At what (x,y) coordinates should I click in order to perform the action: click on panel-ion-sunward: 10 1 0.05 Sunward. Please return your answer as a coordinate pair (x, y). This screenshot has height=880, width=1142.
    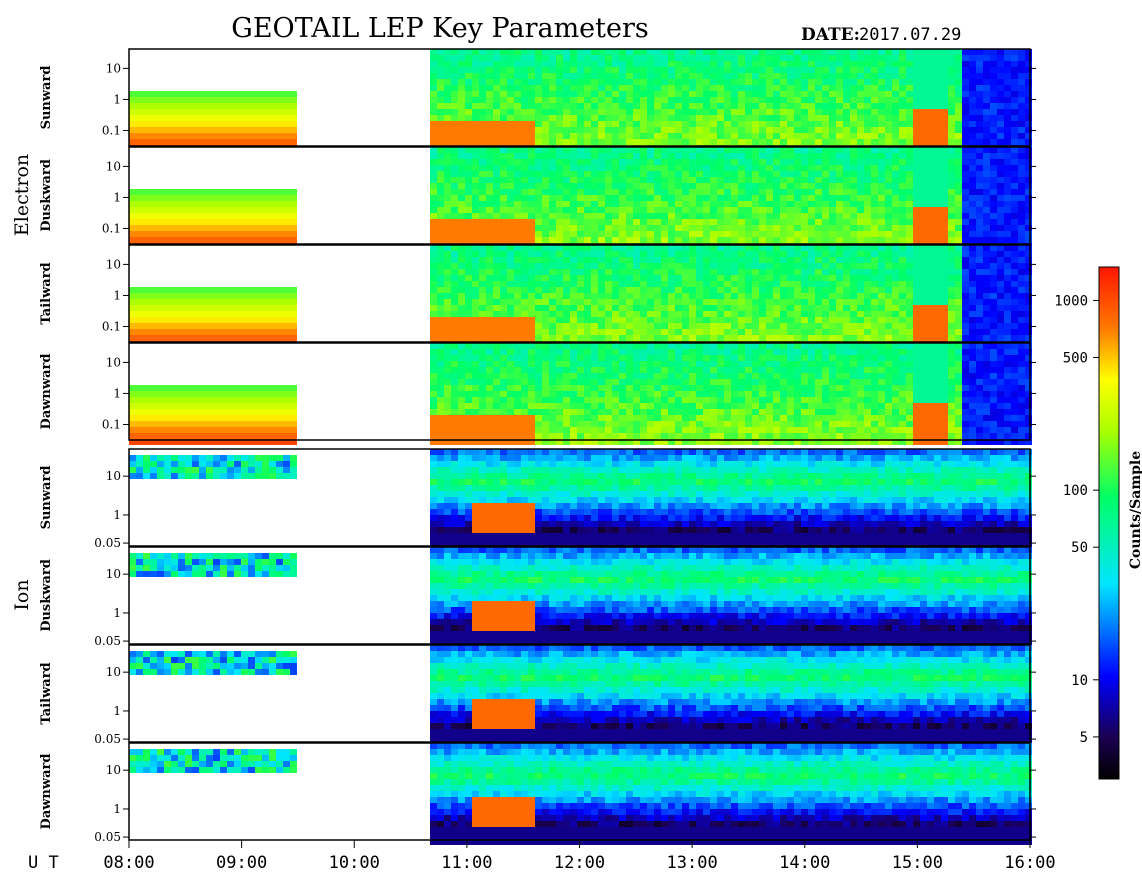
    Looking at the image, I should click on (537, 499).